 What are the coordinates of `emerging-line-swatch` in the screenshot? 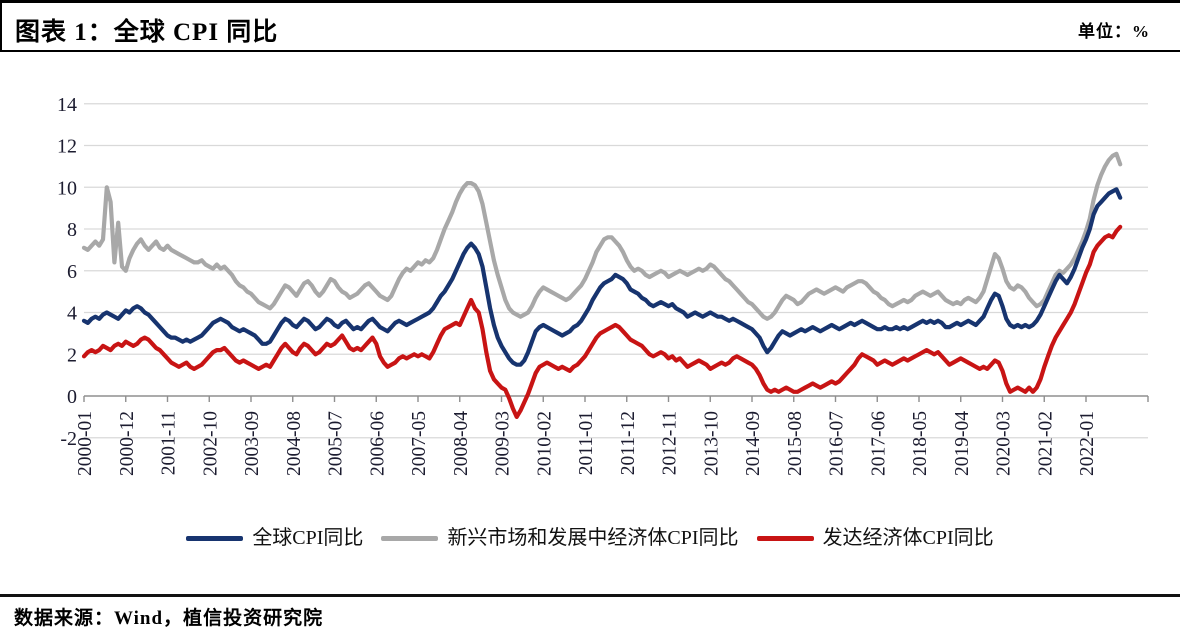 It's located at (410, 538).